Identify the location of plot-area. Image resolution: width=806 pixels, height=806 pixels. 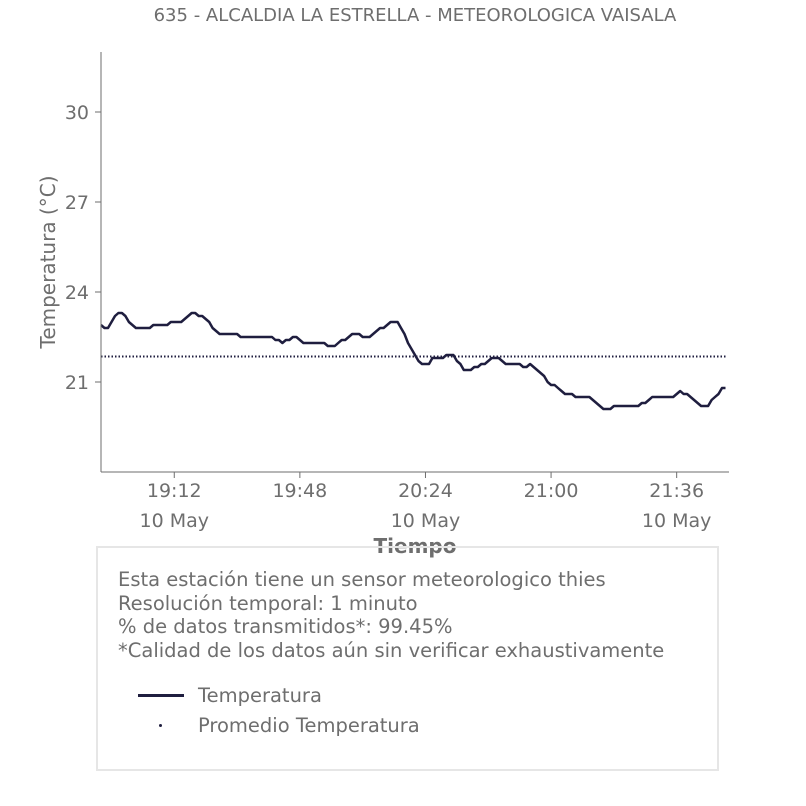
(413, 361).